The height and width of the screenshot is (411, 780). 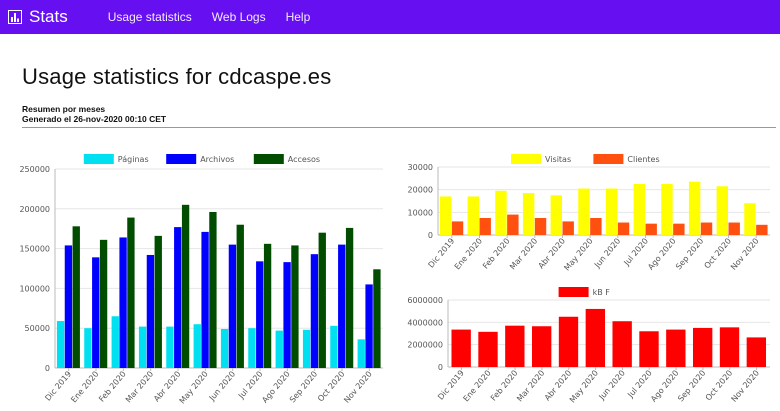 What do you see at coordinates (558, 159) in the screenshot?
I see `legend-label: Visitas` at bounding box center [558, 159].